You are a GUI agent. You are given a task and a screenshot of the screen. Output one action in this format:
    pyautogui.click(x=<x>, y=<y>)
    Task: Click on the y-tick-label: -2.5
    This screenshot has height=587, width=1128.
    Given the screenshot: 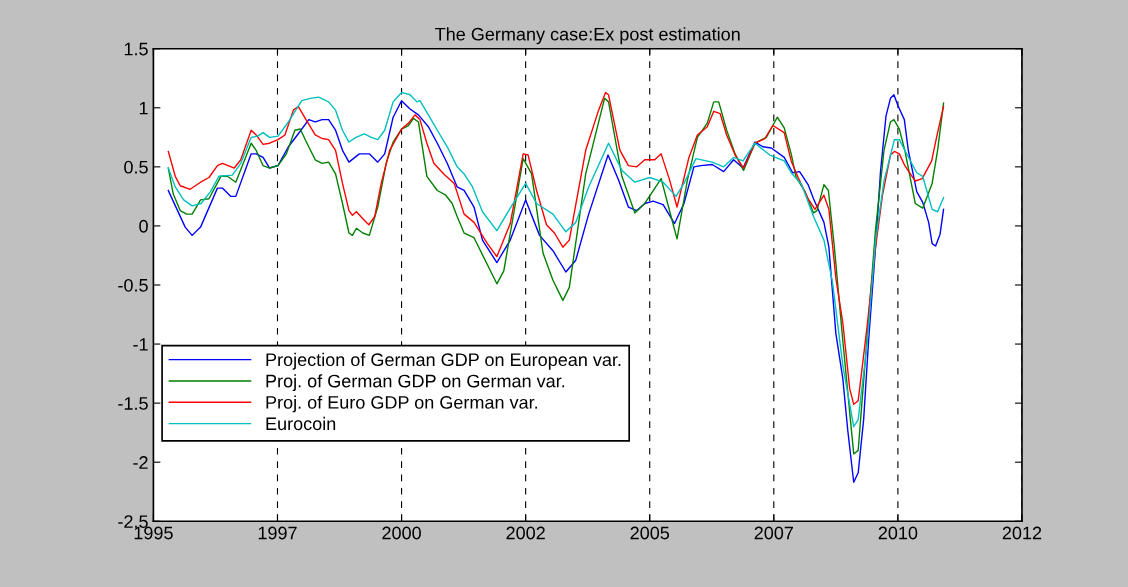 What is the action you would take?
    pyautogui.click(x=133, y=521)
    